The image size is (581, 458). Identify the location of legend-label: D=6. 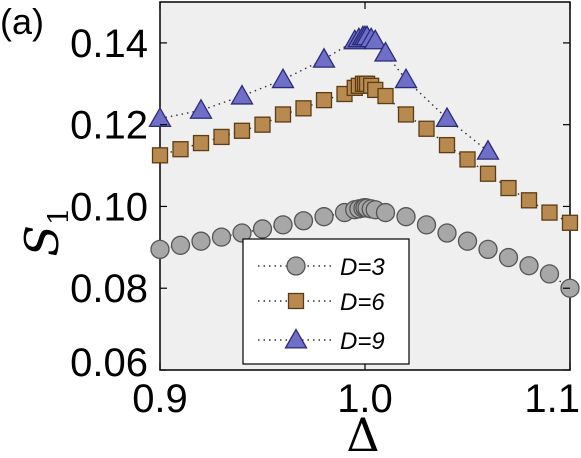
(362, 302).